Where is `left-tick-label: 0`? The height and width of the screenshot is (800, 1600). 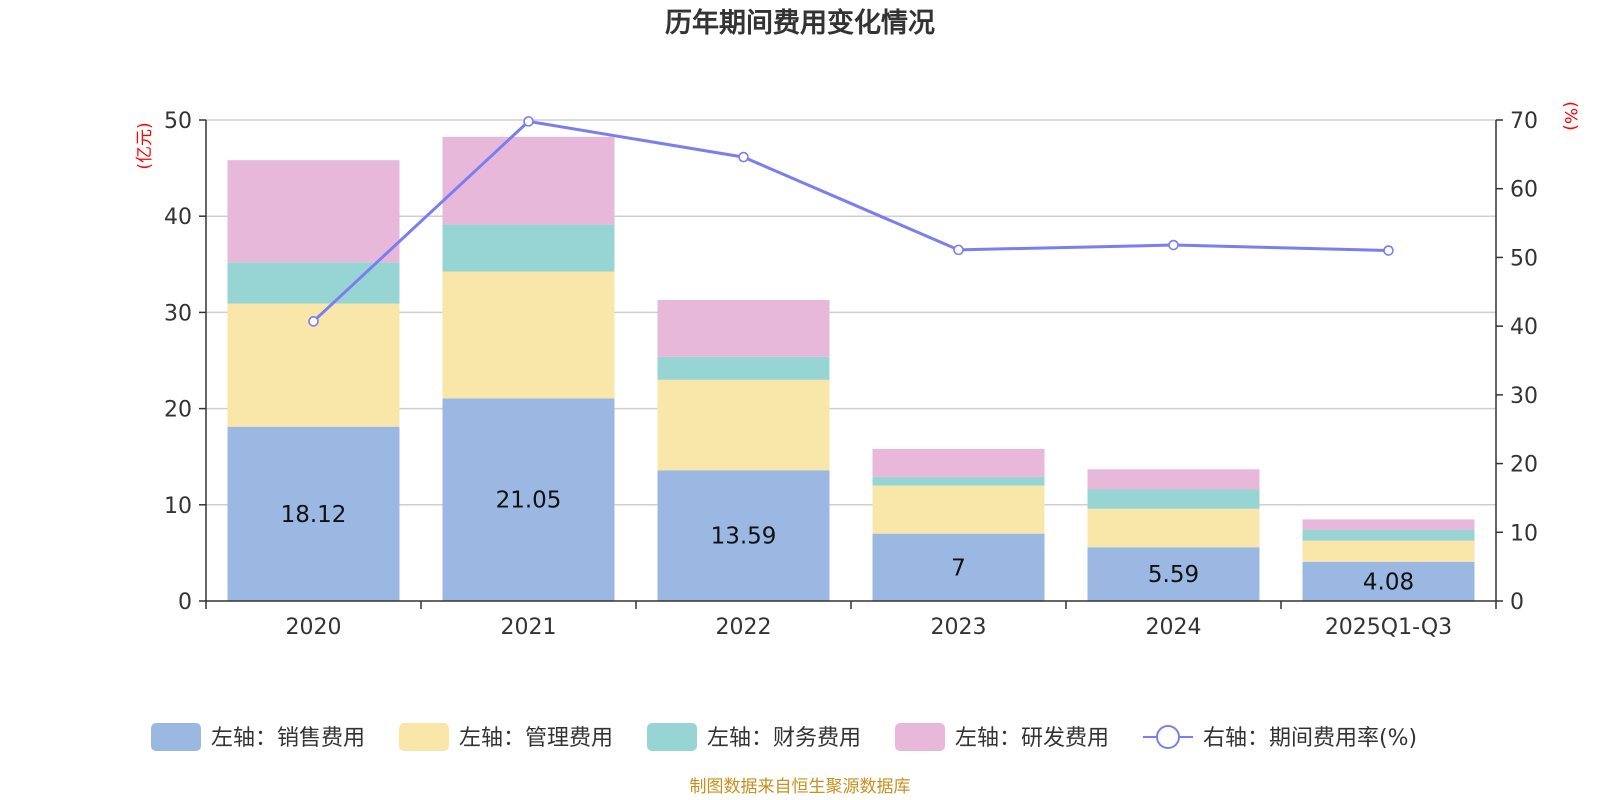 left-tick-label: 0 is located at coordinates (185, 602).